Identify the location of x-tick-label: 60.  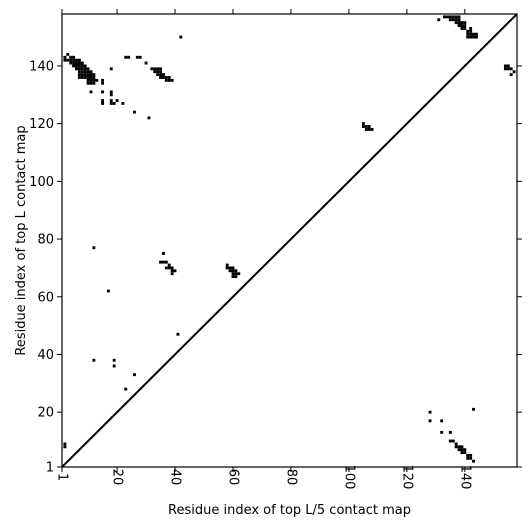
(232, 477).